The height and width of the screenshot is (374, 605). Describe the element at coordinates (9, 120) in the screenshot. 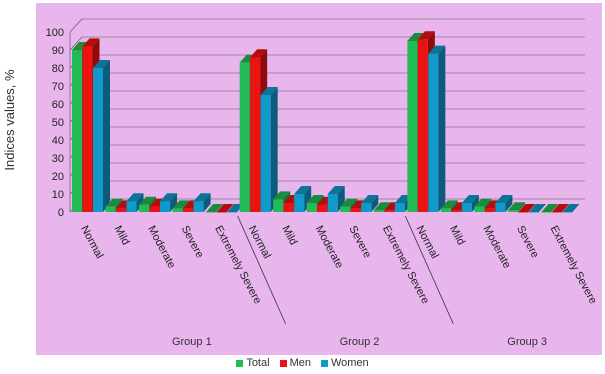

I see `y-axis-title: Indices values, %` at that location.